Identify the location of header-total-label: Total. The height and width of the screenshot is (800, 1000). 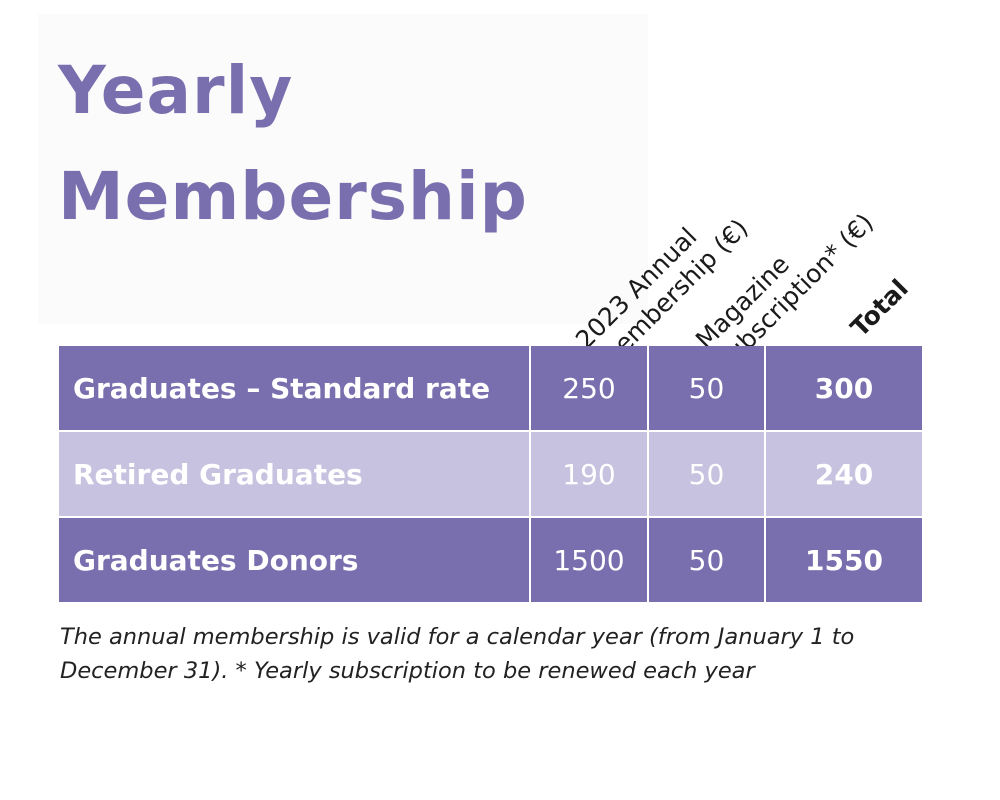
(879, 308).